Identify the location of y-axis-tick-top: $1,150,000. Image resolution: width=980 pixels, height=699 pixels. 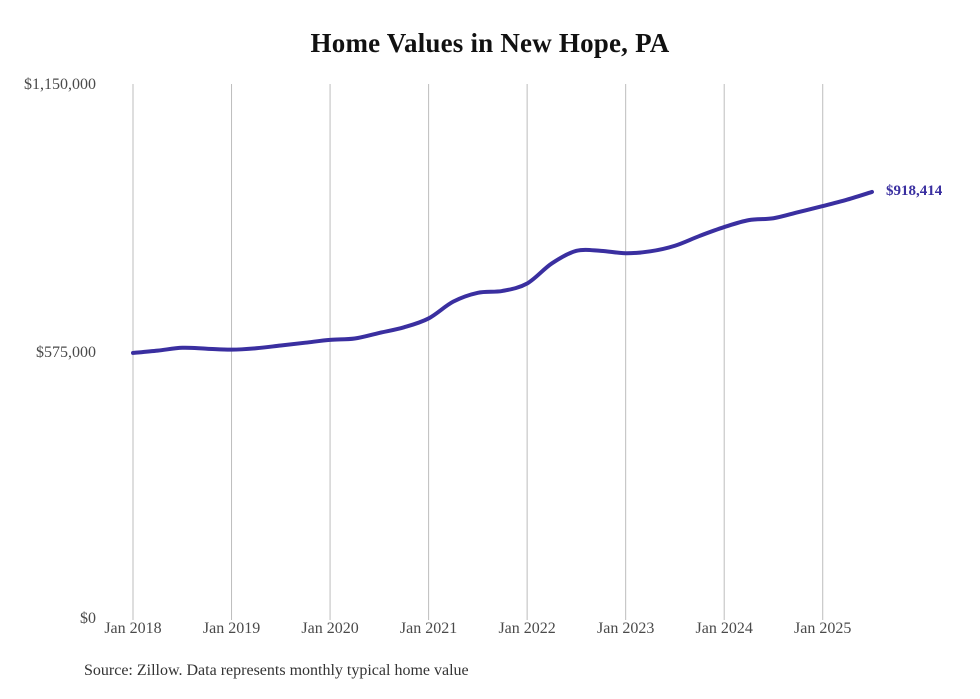
(60, 84).